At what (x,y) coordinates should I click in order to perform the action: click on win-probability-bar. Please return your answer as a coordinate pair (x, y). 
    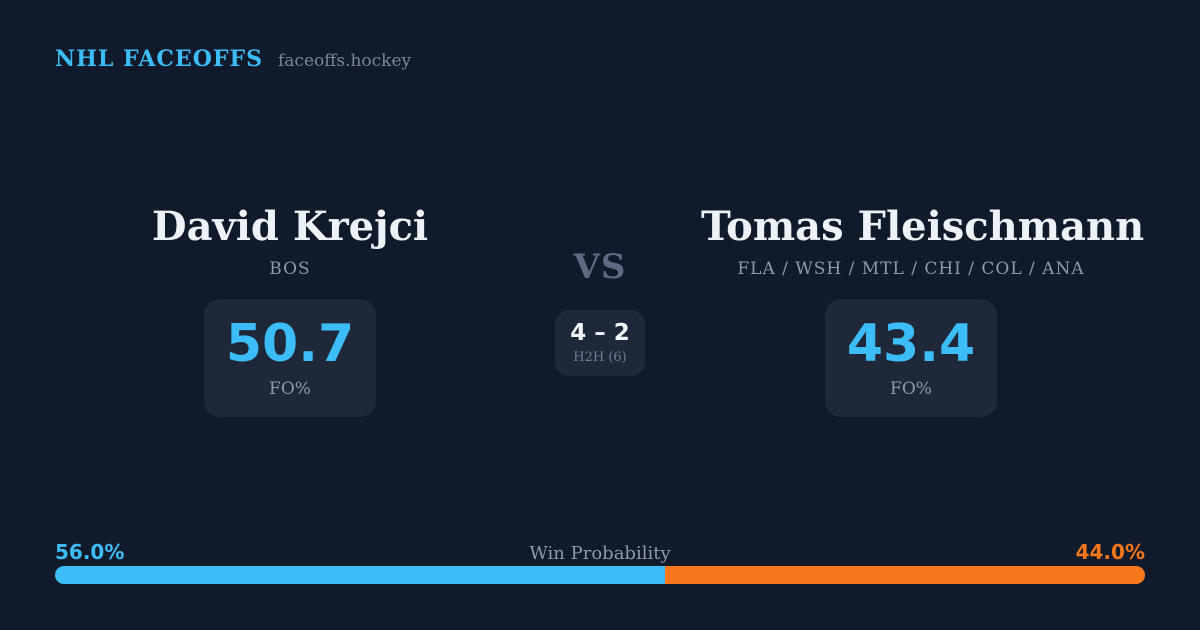
    Looking at the image, I should click on (600, 575).